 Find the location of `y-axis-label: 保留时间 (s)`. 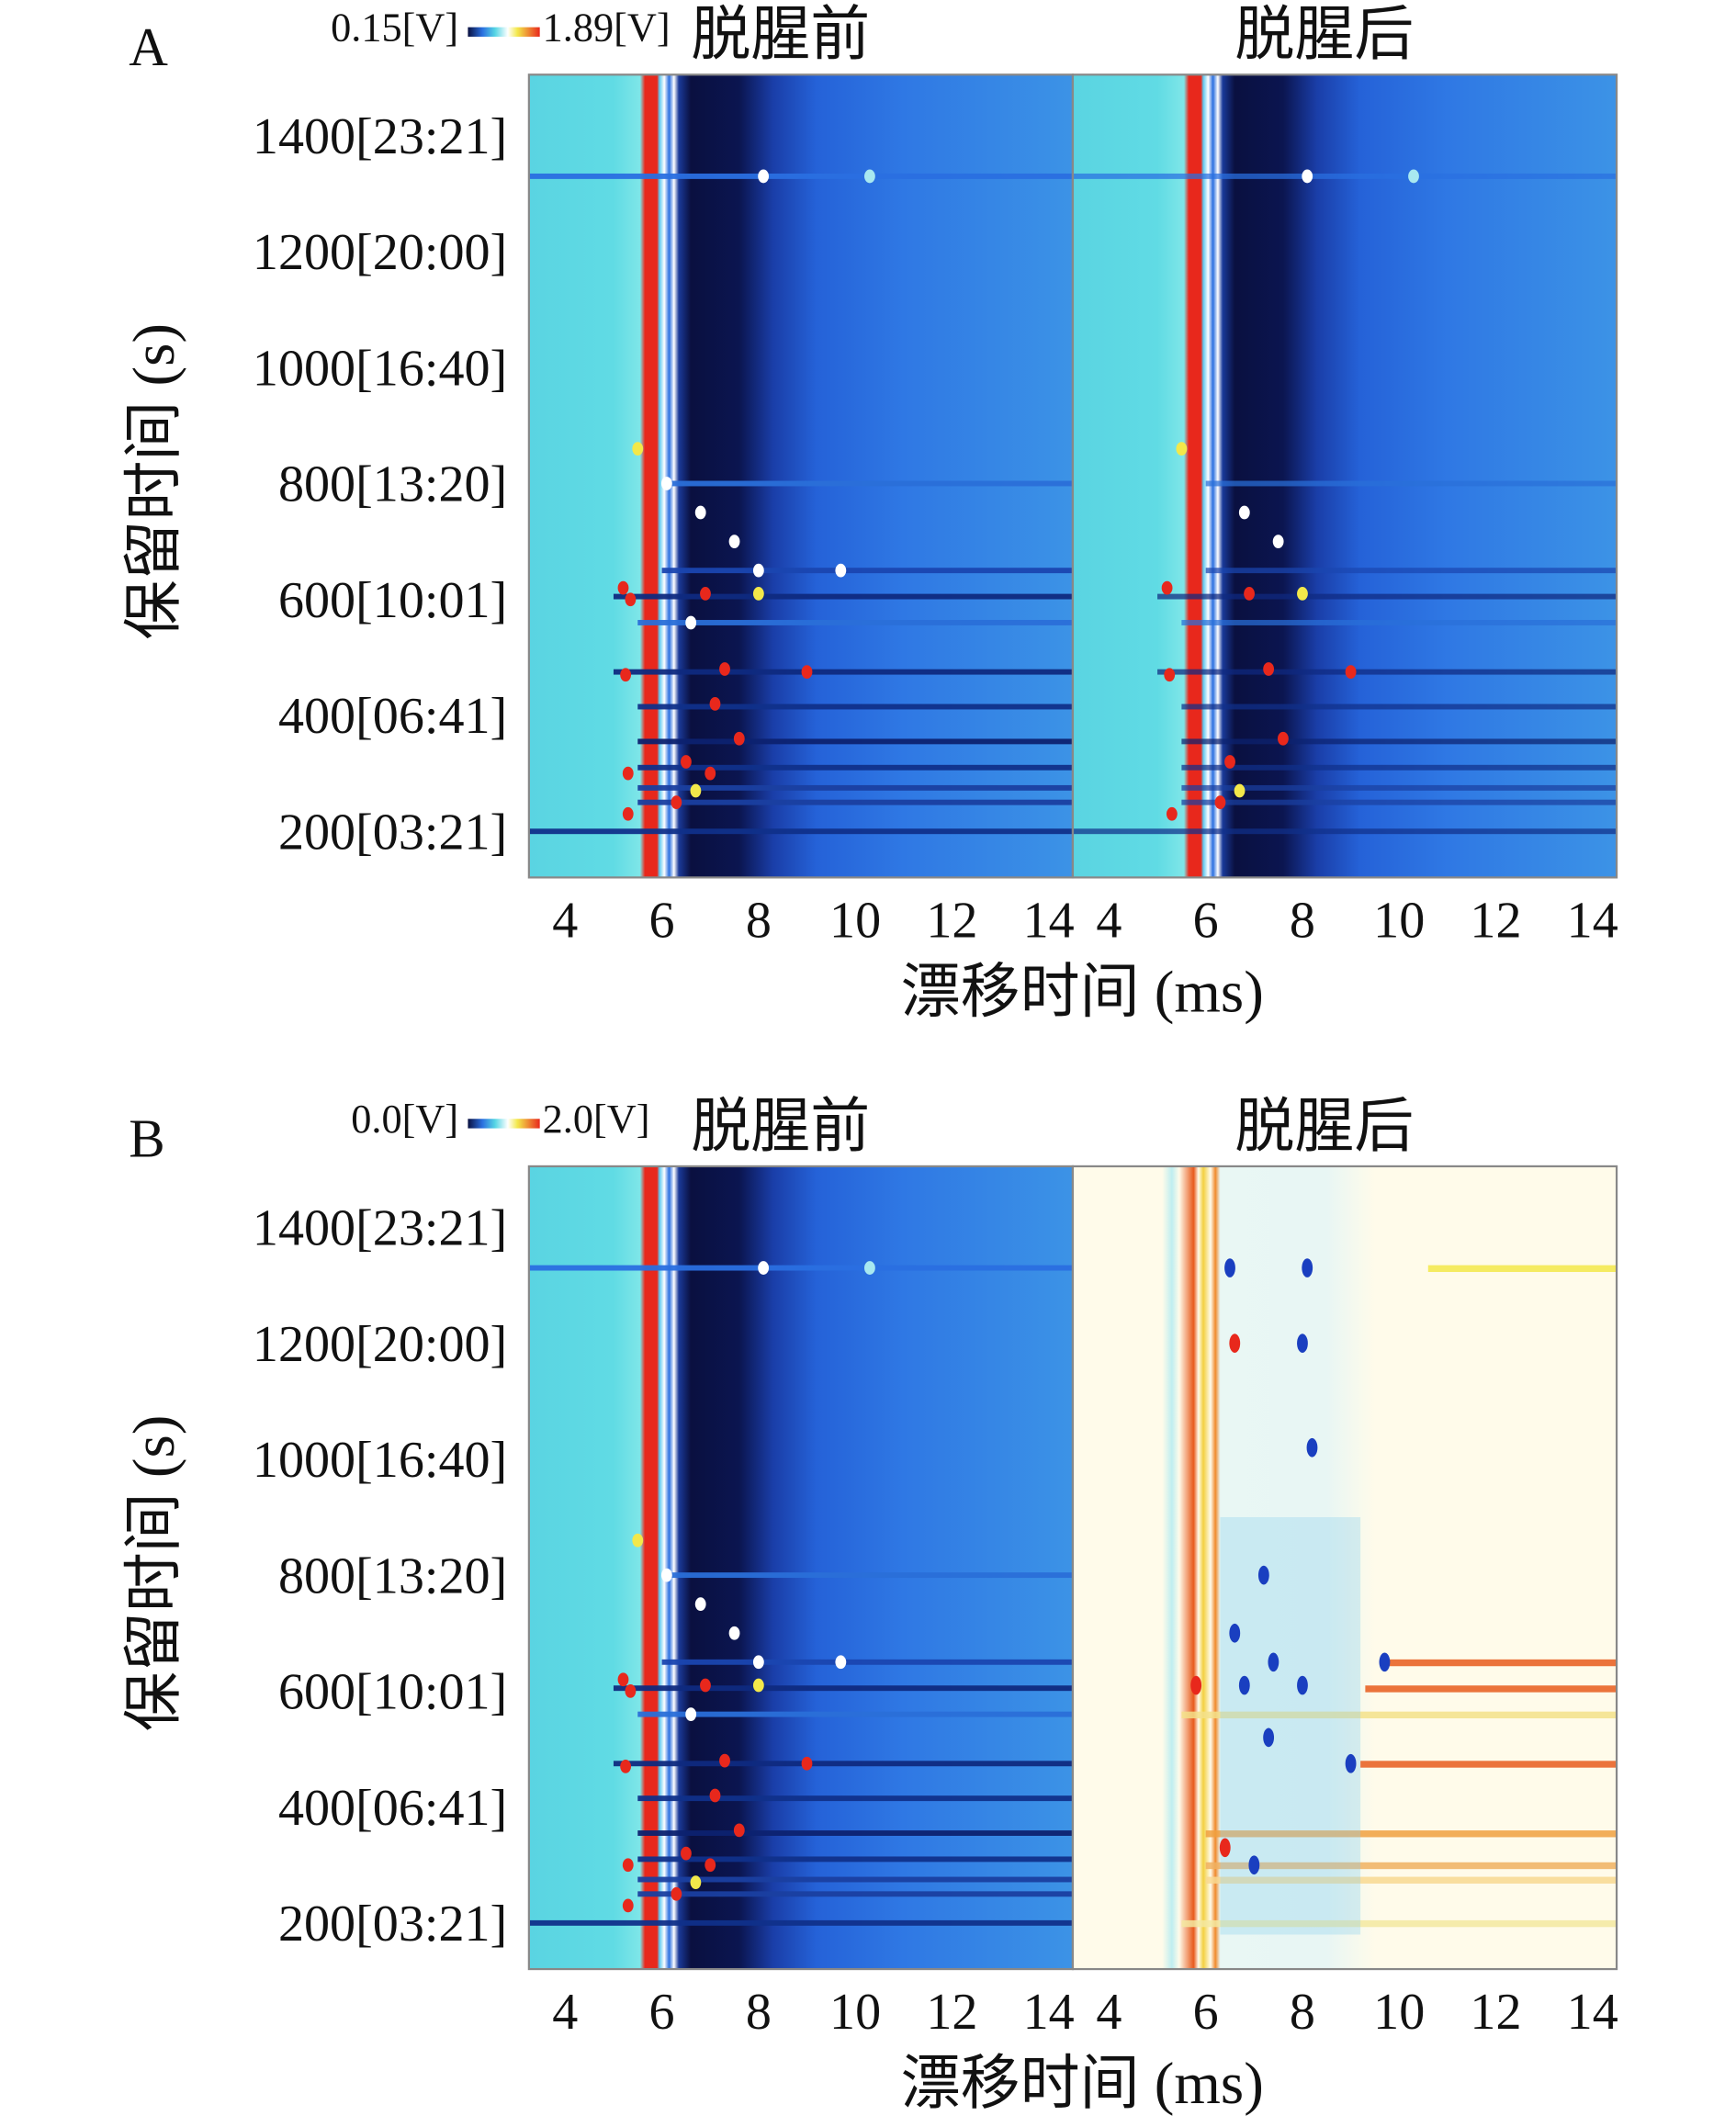

y-axis-label: 保留时间 (s) is located at coordinates (154, 1574).